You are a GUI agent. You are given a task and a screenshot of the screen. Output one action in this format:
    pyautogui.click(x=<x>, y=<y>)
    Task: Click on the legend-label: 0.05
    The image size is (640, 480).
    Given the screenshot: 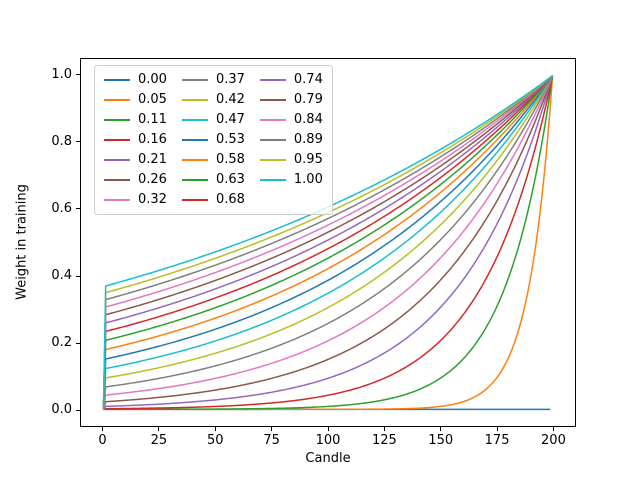 What is the action you would take?
    pyautogui.click(x=152, y=99)
    